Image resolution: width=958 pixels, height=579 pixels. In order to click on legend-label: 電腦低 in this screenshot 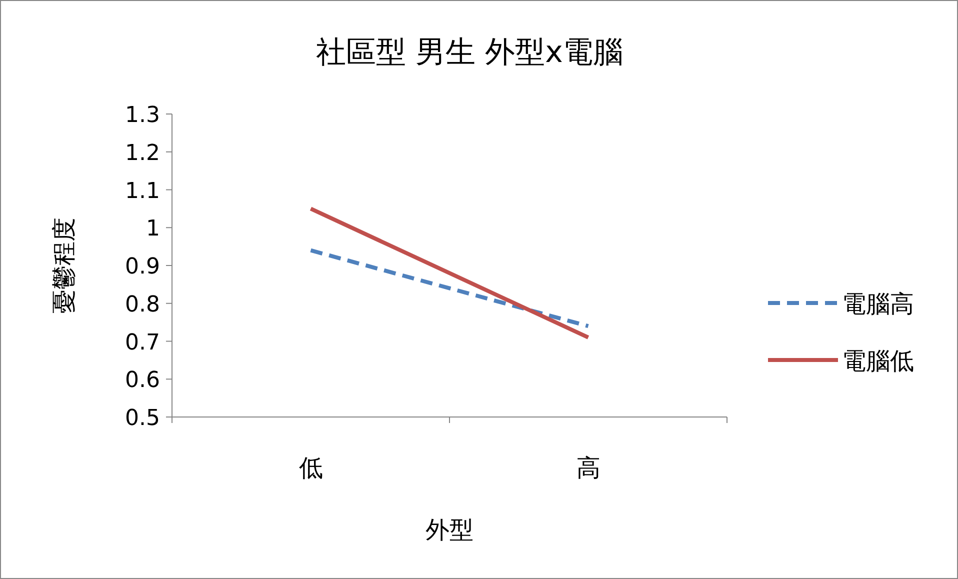, I will do `click(878, 361)`.